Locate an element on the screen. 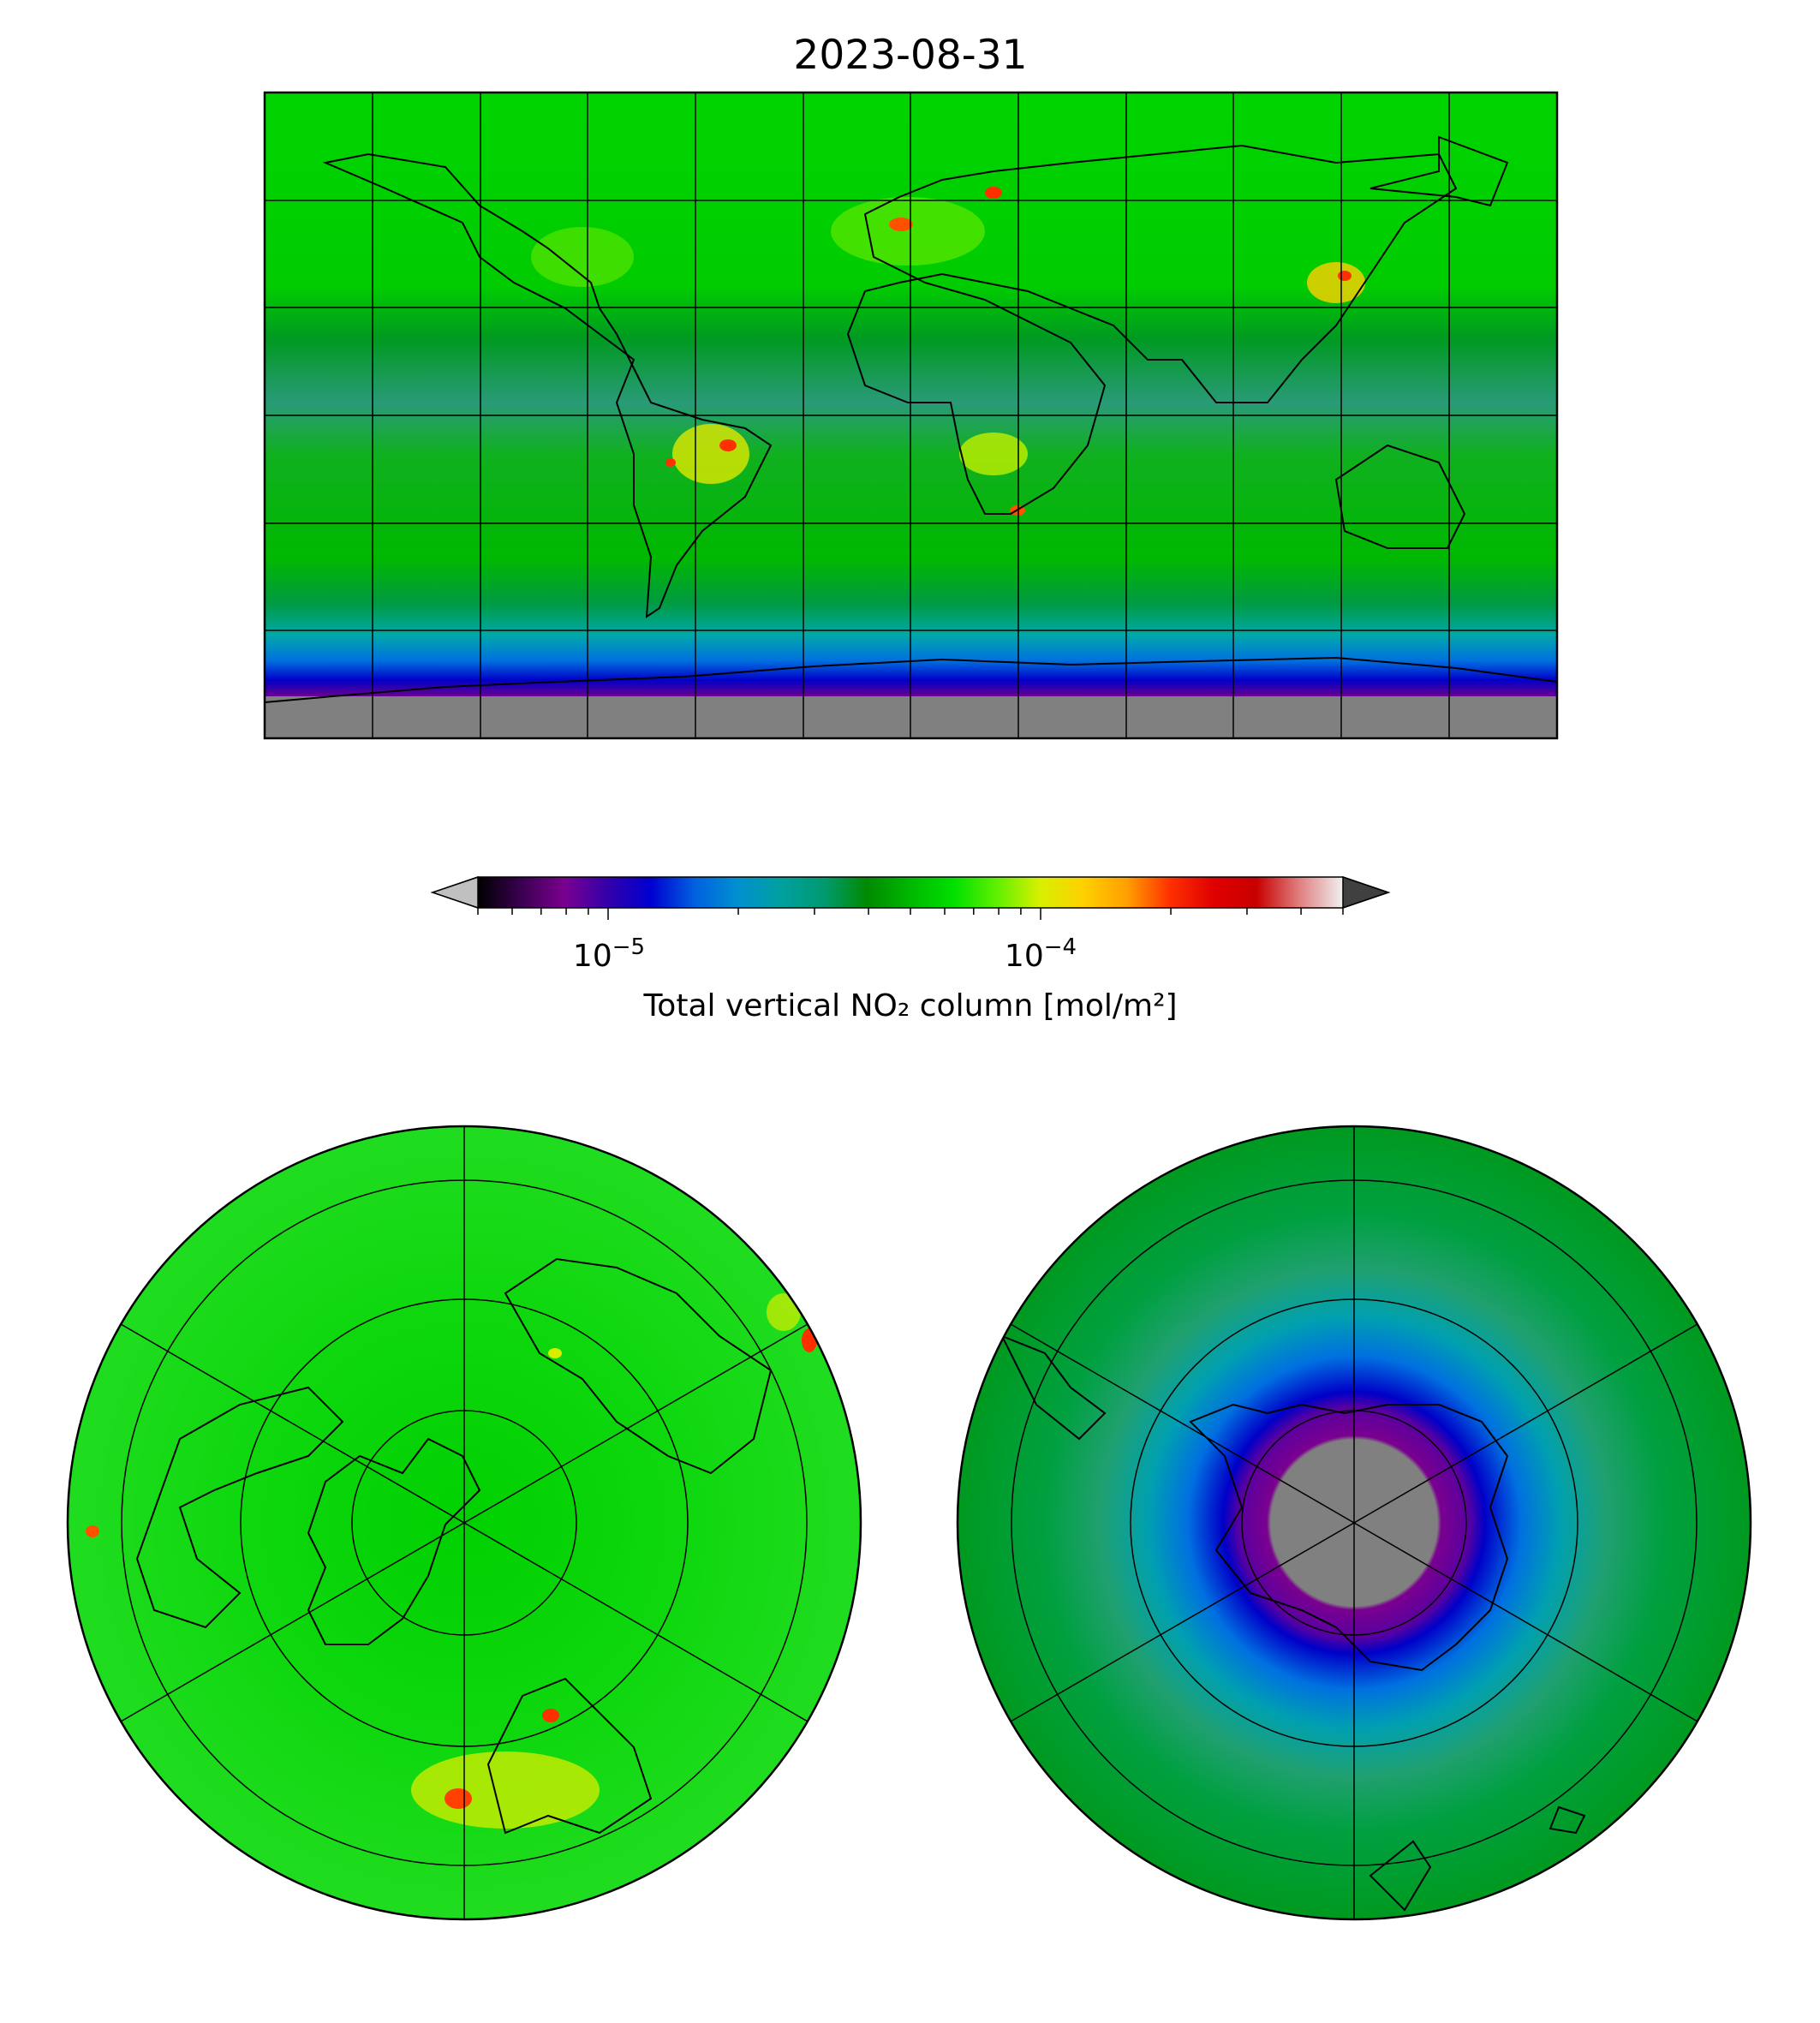 Image resolution: width=1820 pixels, height=2023 pixels. colorbar-tick-label-1e-5: 10⁻⁵ is located at coordinates (609, 954).